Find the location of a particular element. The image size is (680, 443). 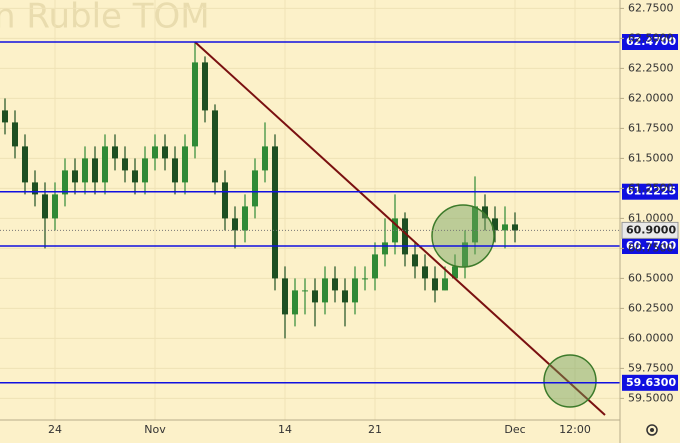

level-label: 61.2225 is located at coordinates (651, 191).